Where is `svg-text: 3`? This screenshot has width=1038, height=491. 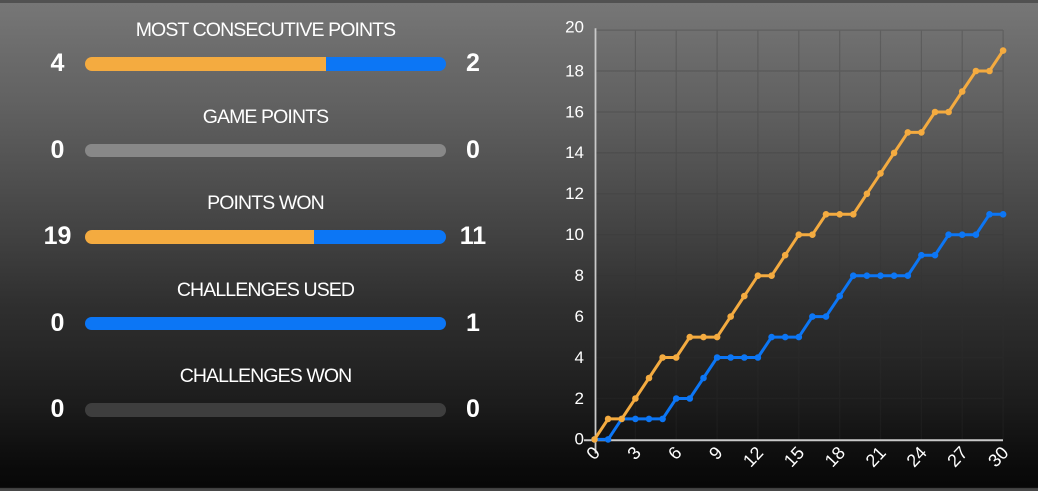 svg-text: 3 is located at coordinates (633, 453).